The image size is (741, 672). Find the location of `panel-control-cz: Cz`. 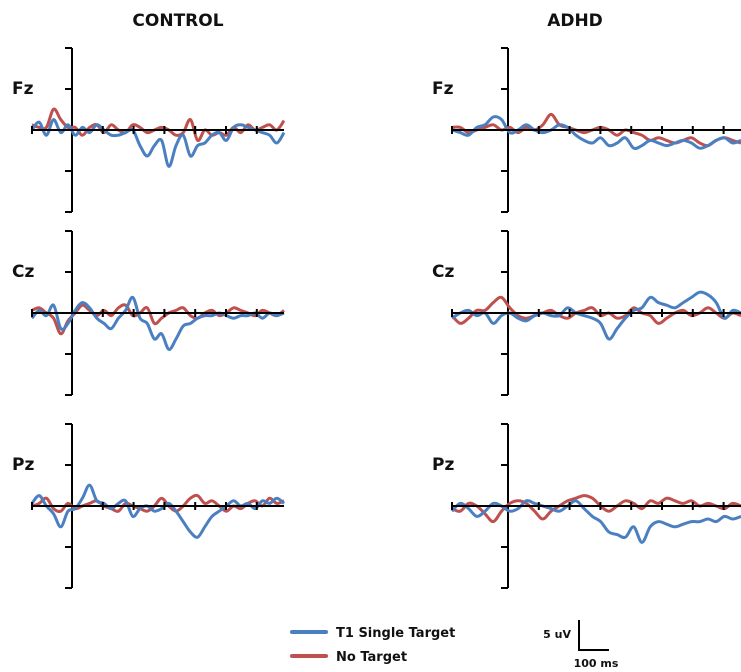

panel-control-cz: Cz is located at coordinates (148, 313).